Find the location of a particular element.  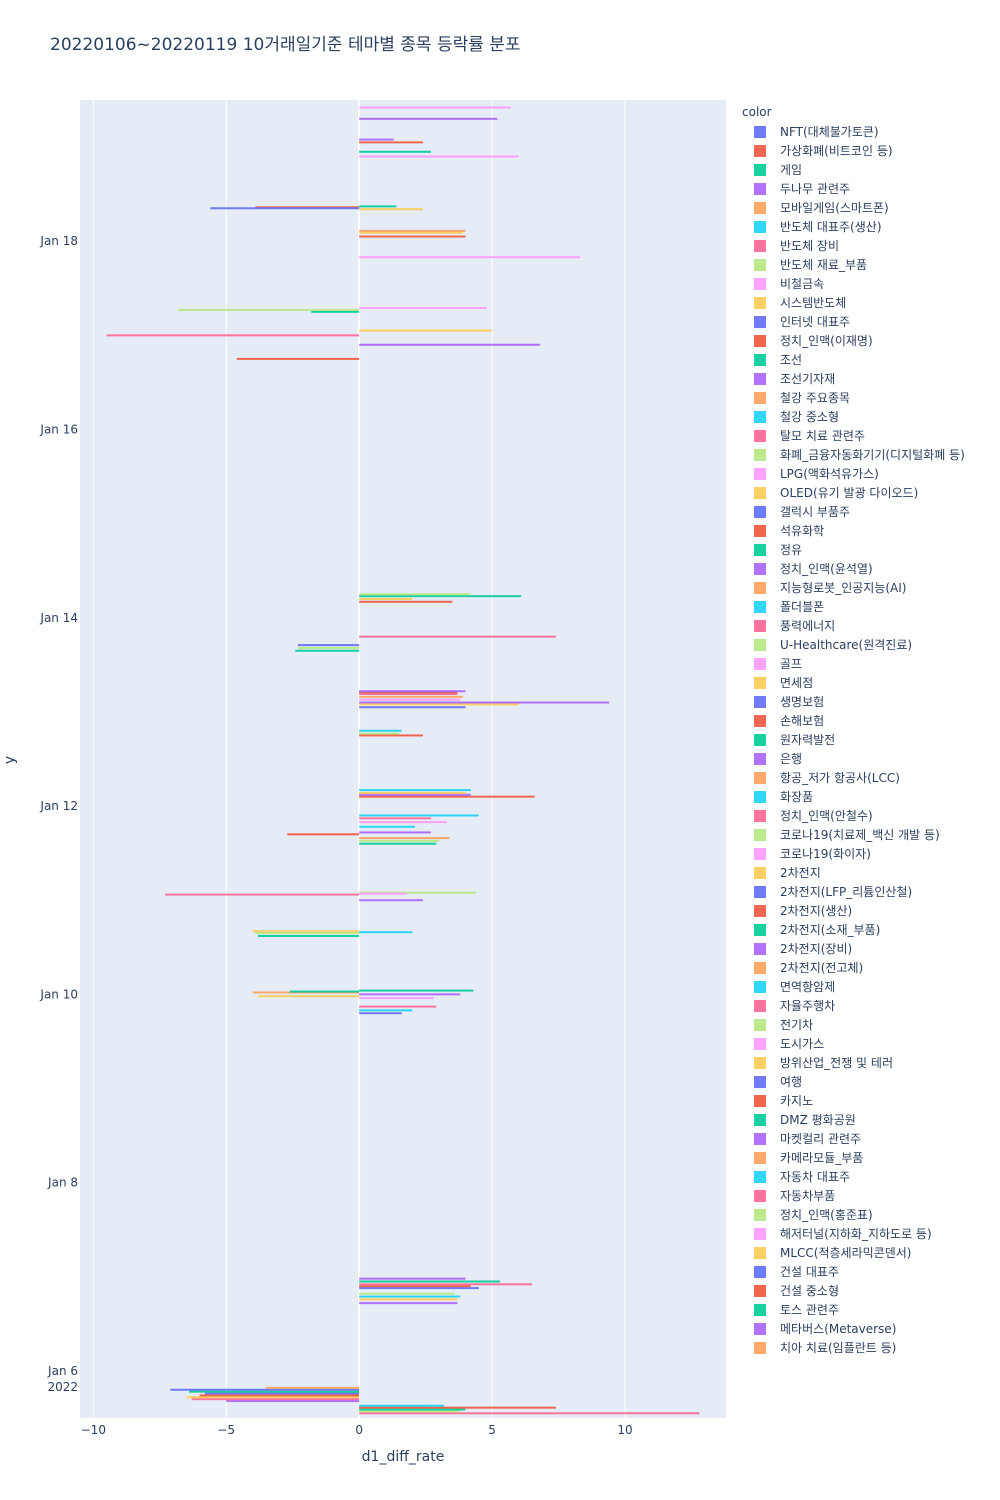

legend-item: 정유 is located at coordinates (853, 549).